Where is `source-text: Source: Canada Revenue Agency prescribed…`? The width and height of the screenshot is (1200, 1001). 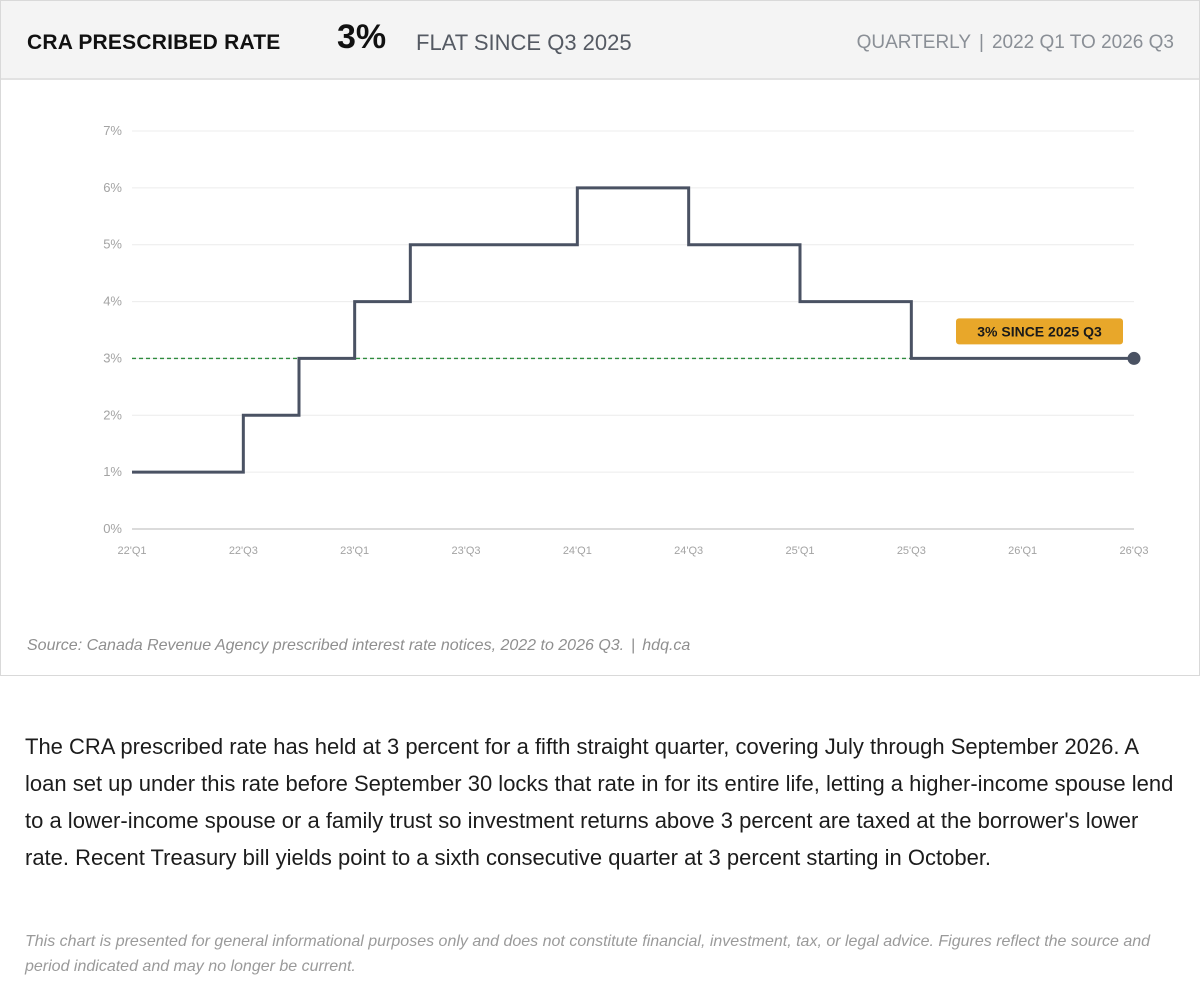
source-text: Source: Canada Revenue Agency prescribed… is located at coordinates (326, 645).